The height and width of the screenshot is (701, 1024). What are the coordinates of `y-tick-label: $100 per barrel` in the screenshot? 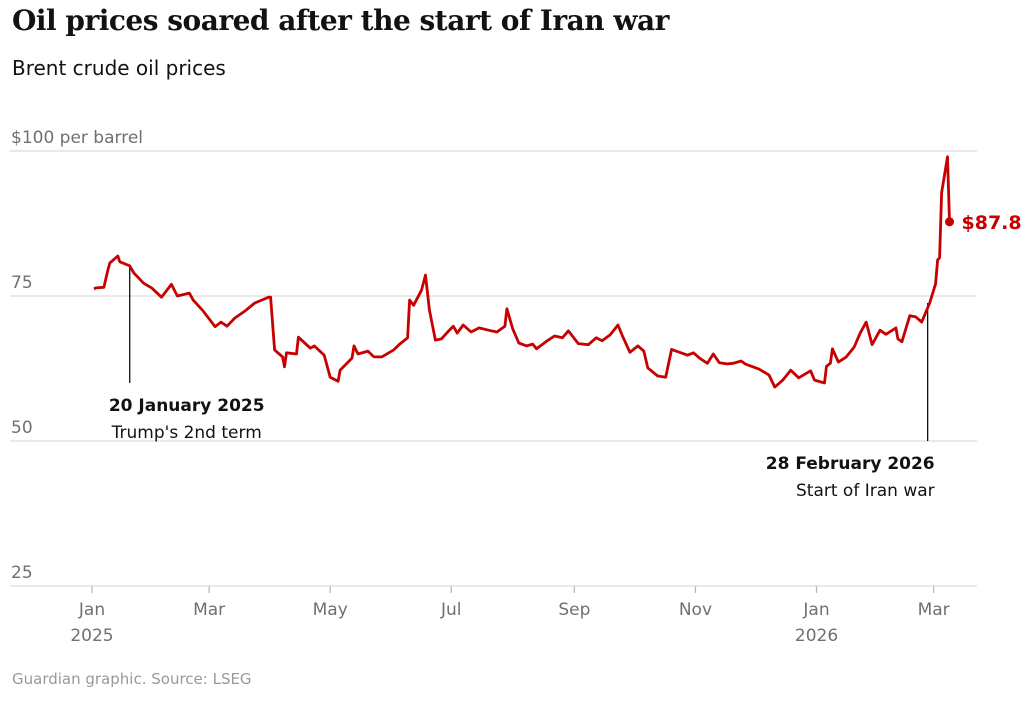 It's located at (77, 138).